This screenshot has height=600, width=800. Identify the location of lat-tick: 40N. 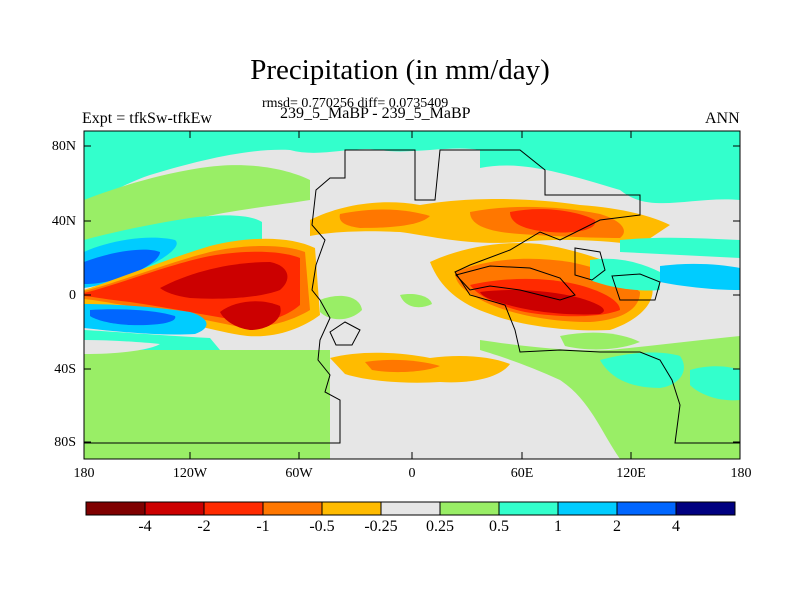
(63, 221).